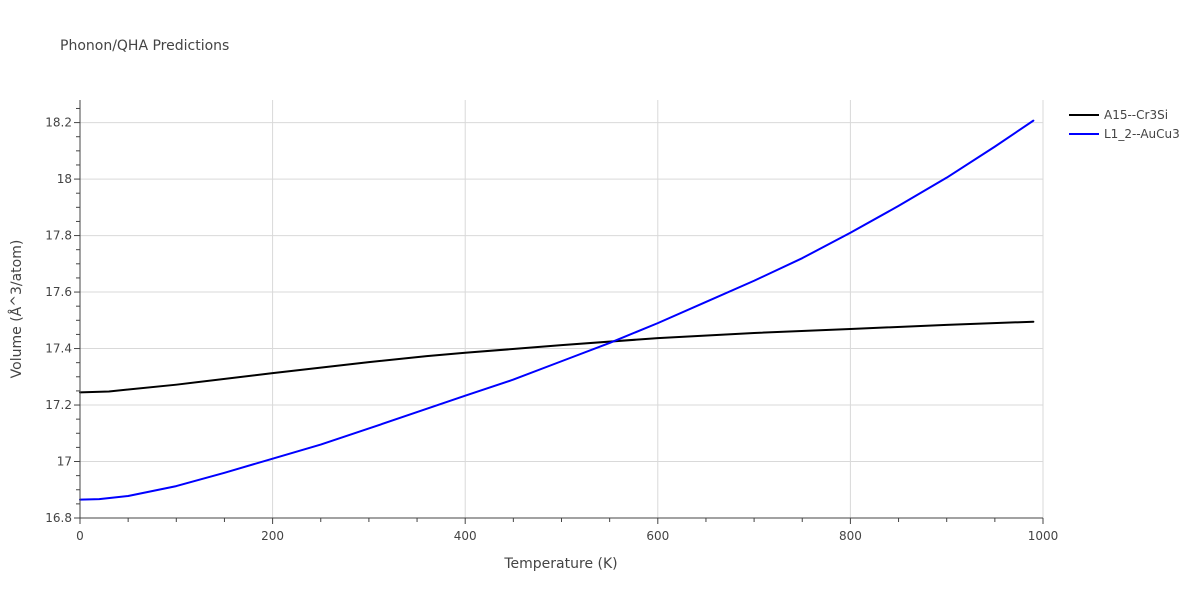 This screenshot has width=1200, height=600. Describe the element at coordinates (1136, 115) in the screenshot. I see `legend-label: A15--Cr3Si` at that location.